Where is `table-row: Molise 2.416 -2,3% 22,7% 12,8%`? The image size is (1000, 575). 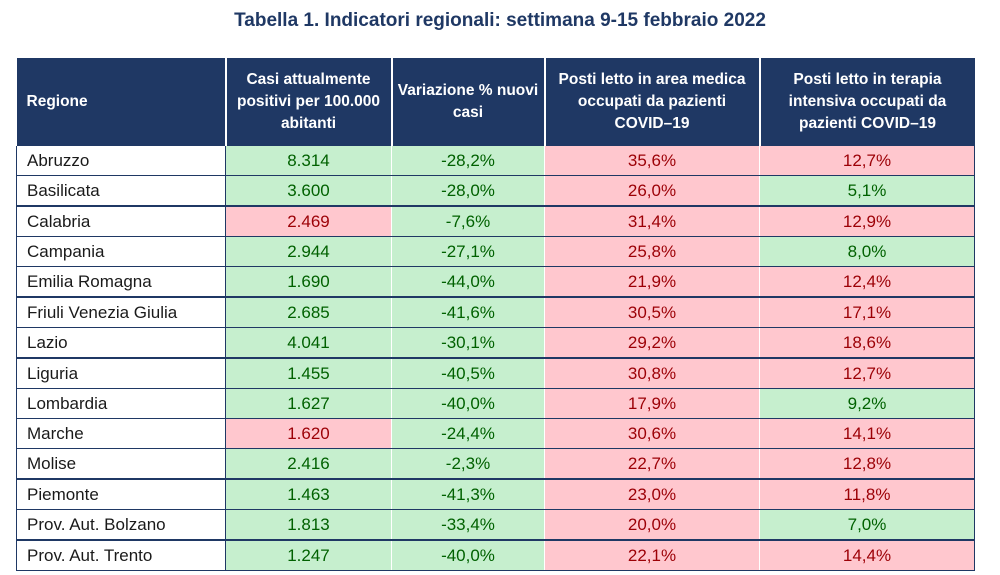 table-row: Molise 2.416 -2,3% 22,7% 12,8% is located at coordinates (495, 464).